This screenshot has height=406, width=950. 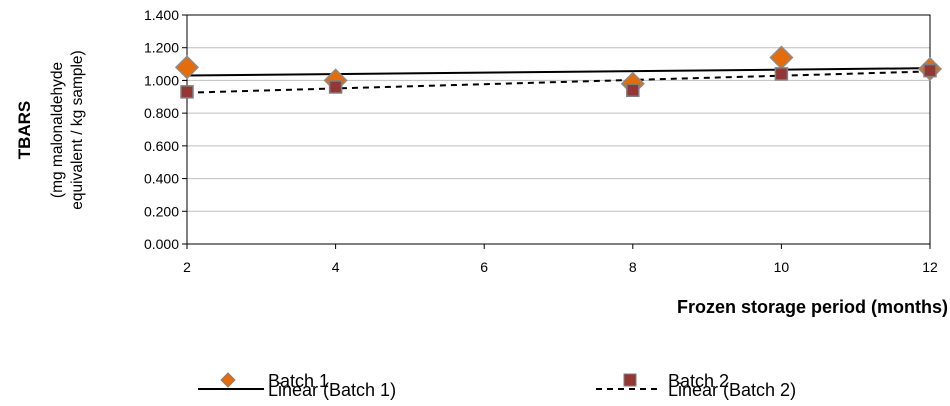 I want to click on trendline-batch2, so click(x=558, y=82).